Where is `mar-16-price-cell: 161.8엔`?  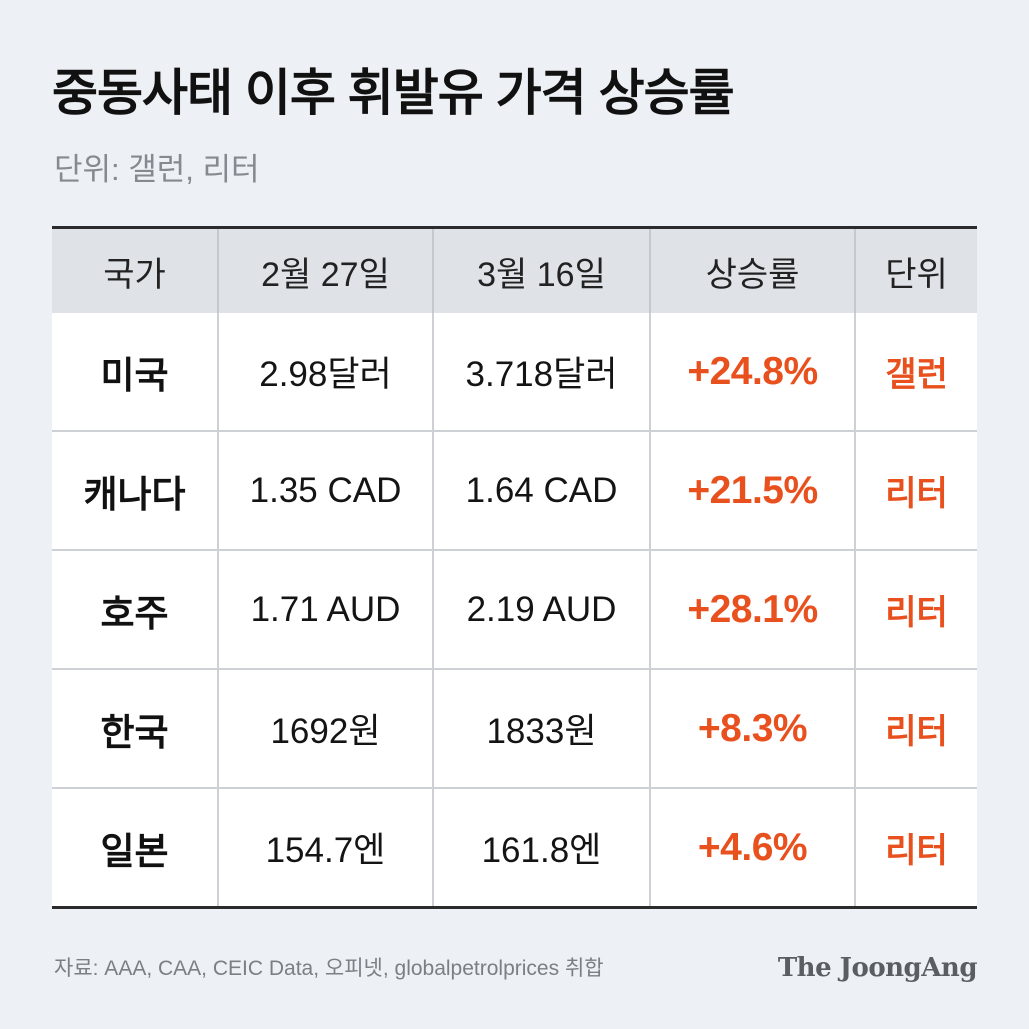
mar-16-price-cell: 161.8엔 is located at coordinates (541, 847).